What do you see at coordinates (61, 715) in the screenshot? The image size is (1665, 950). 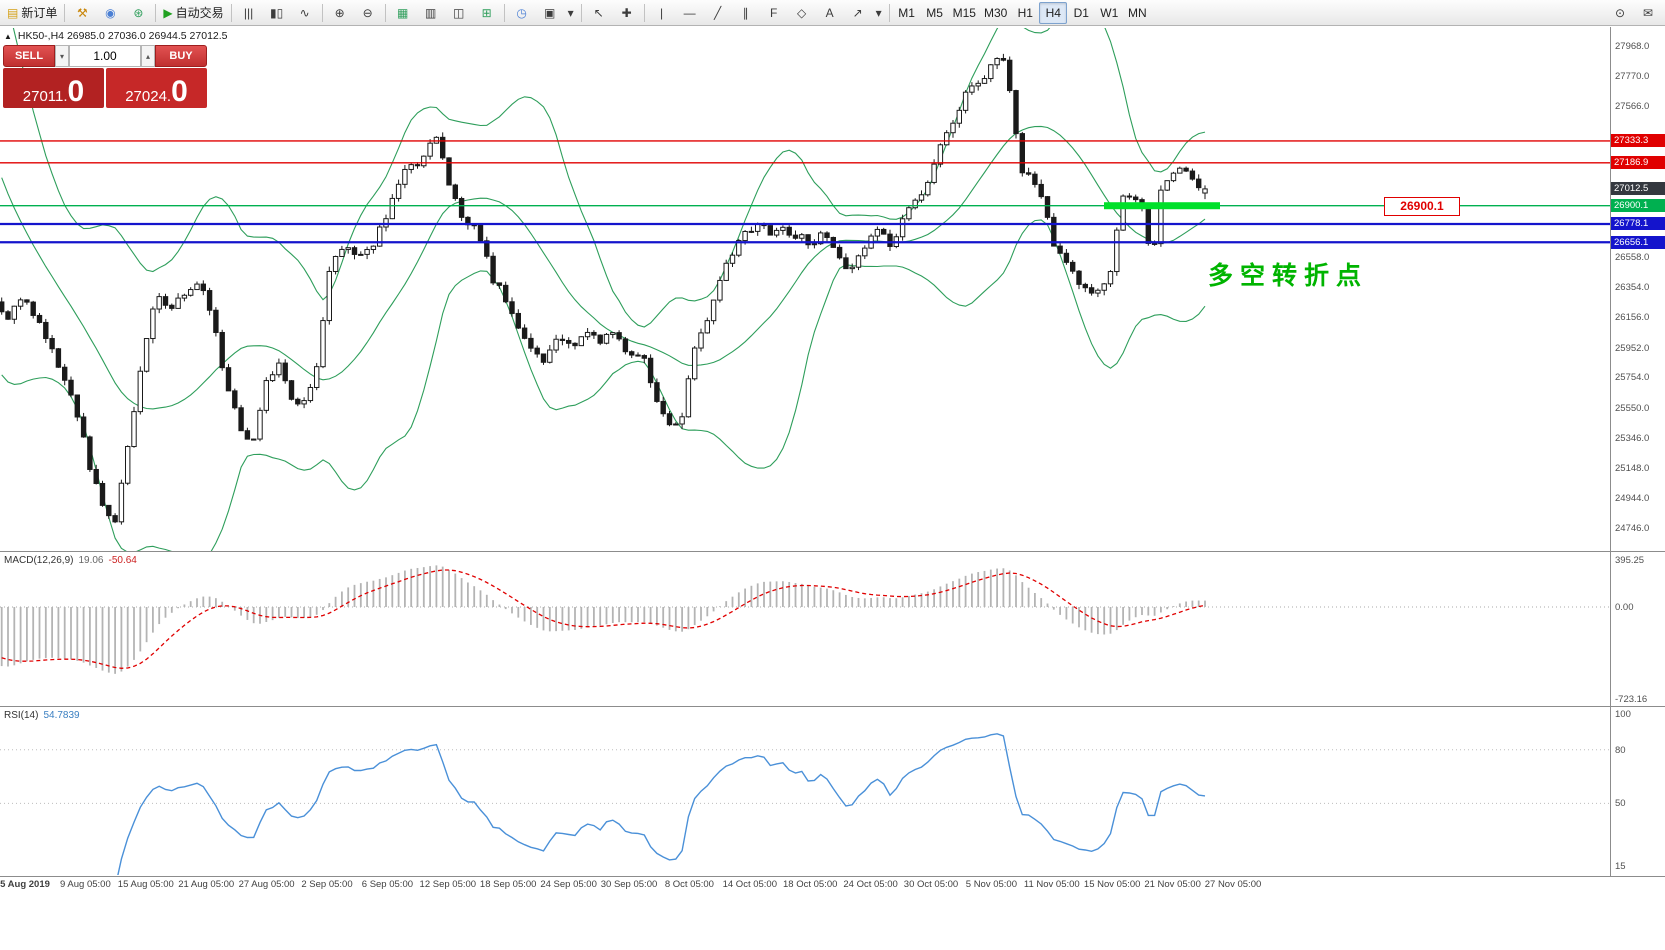 I see `rsi-value: 54.7839` at bounding box center [61, 715].